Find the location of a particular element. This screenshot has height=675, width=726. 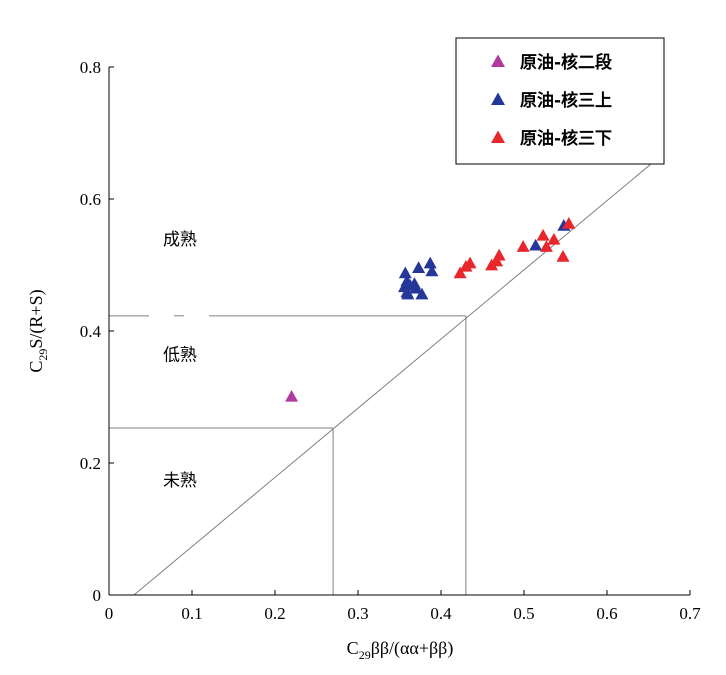

region-label: 成熟 is located at coordinates (180, 239).